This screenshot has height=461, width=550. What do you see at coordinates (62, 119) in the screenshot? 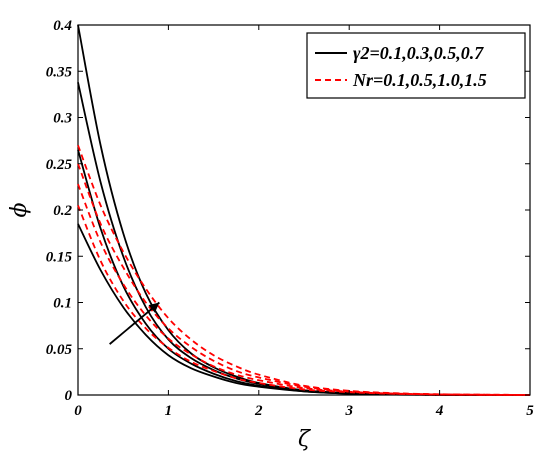
I see `y-tick-label: 0.3` at bounding box center [62, 119].